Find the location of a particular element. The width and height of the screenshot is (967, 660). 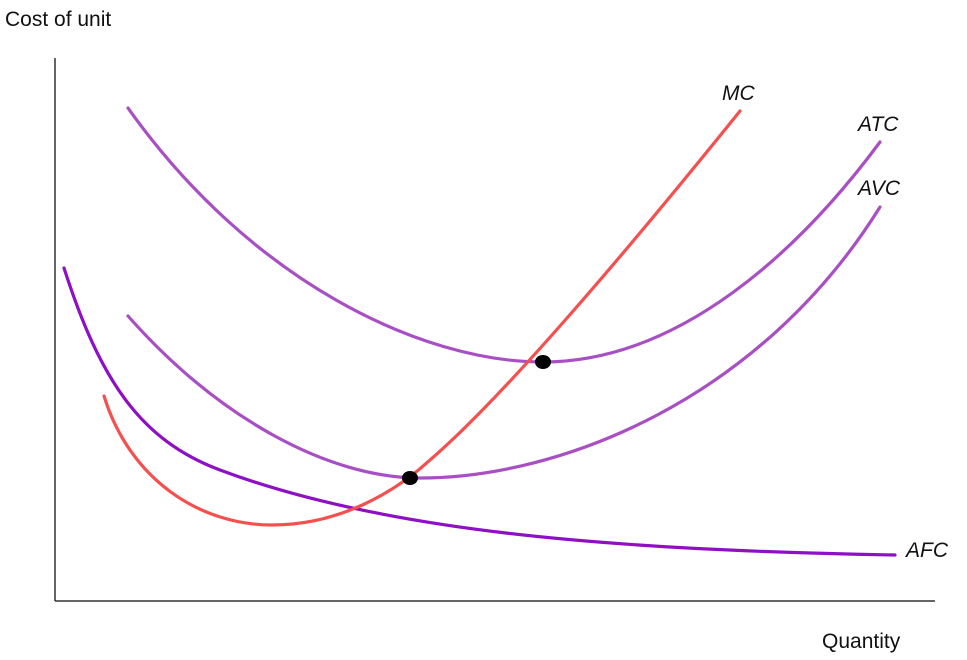

y-axis-label: Cost of unit is located at coordinates (58, 19).